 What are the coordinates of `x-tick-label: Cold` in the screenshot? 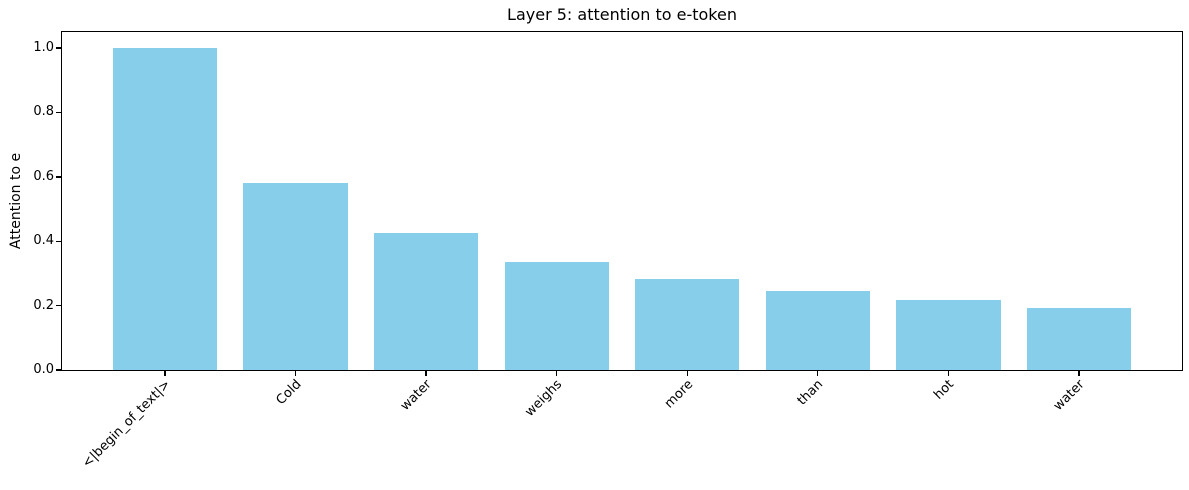 It's located at (289, 393).